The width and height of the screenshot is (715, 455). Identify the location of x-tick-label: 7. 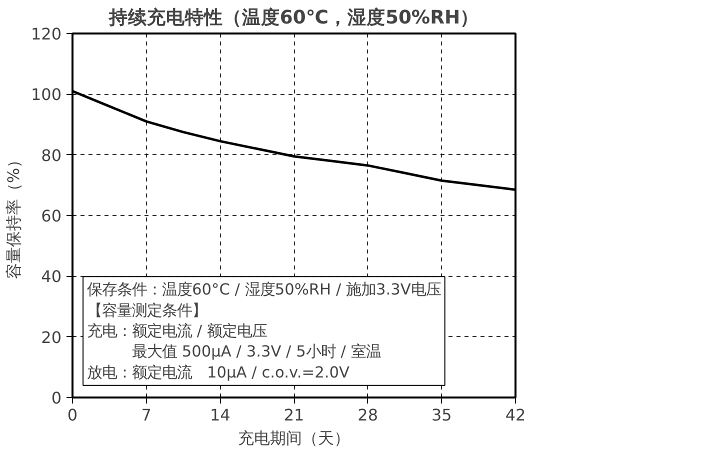
(146, 415).